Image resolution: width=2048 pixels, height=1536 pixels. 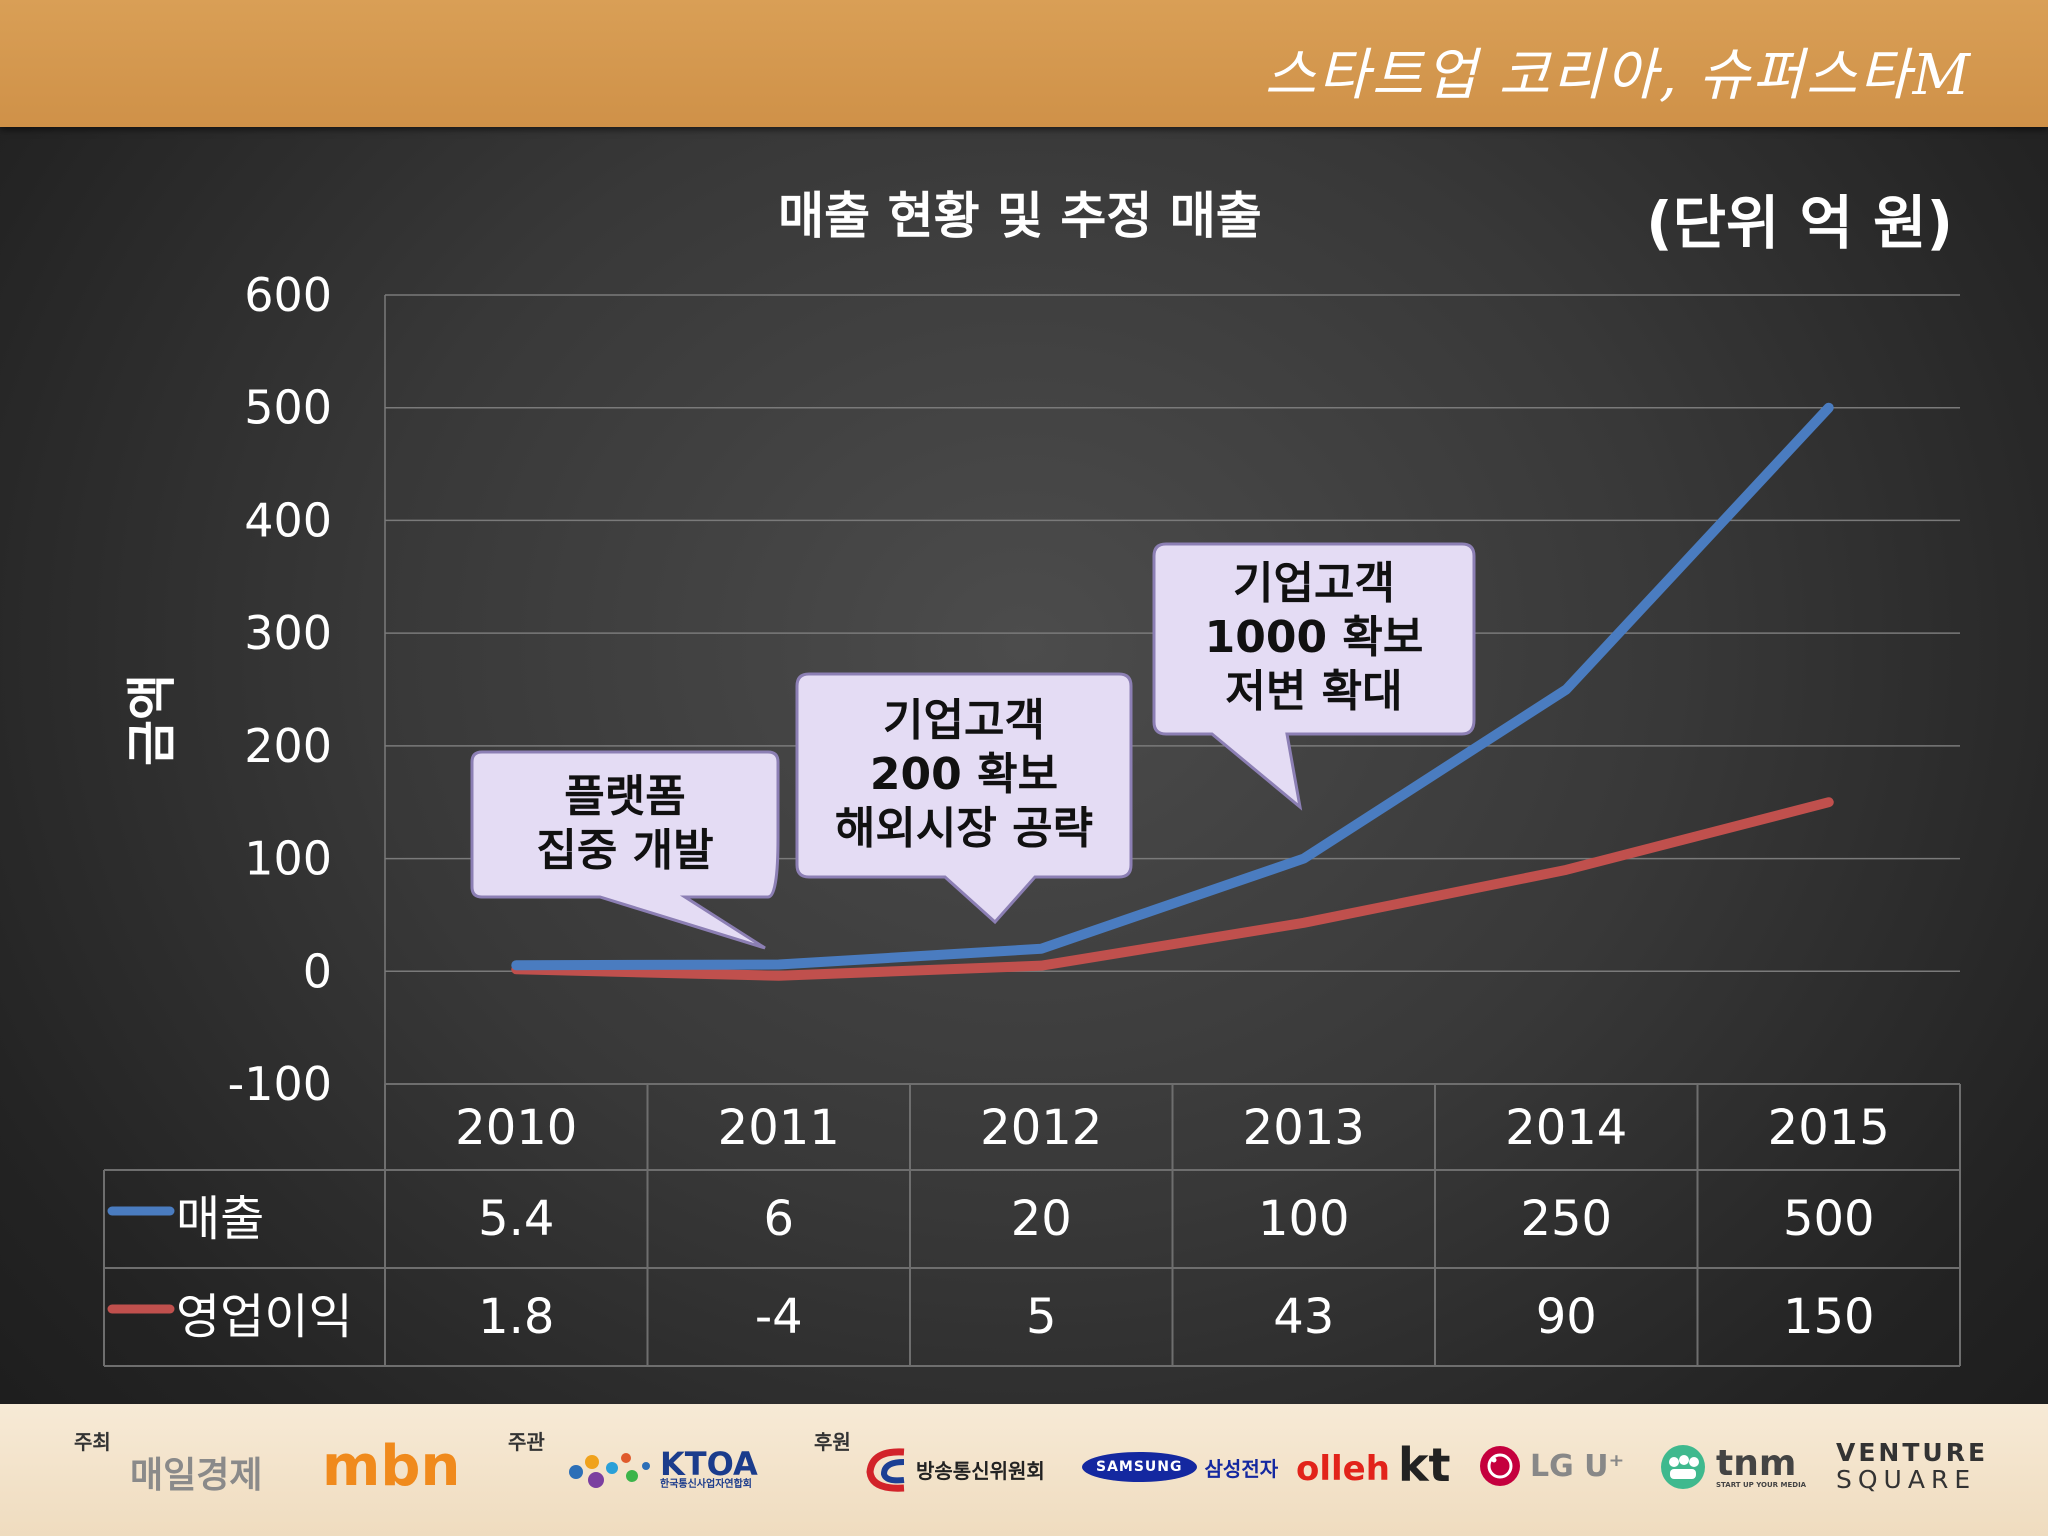 What do you see at coordinates (288, 295) in the screenshot?
I see `y-tick-label: 600` at bounding box center [288, 295].